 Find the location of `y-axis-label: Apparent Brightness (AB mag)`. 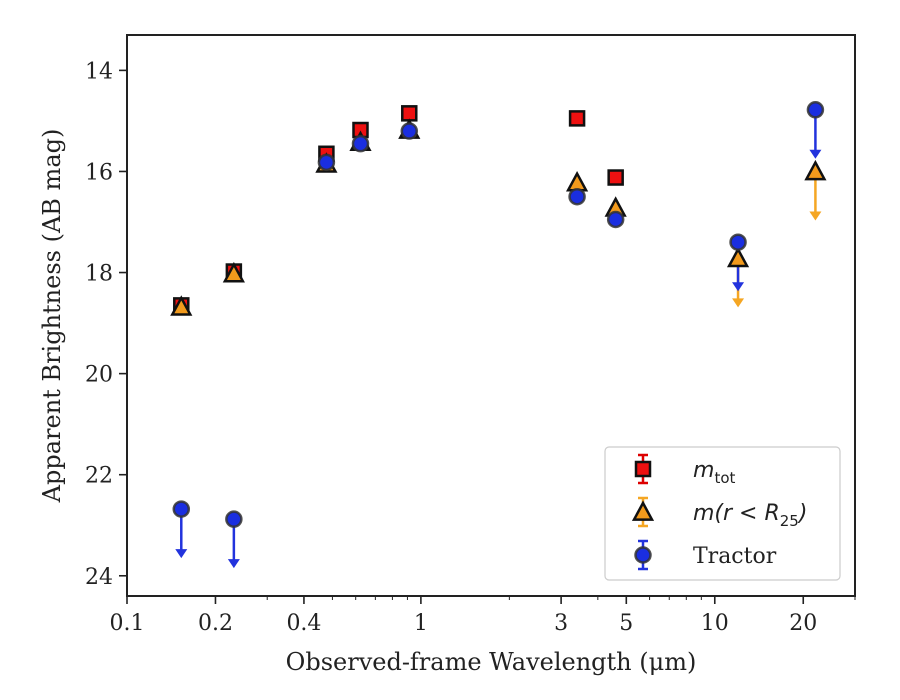

y-axis-label: Apparent Brightness (AB mag) is located at coordinates (52, 316).